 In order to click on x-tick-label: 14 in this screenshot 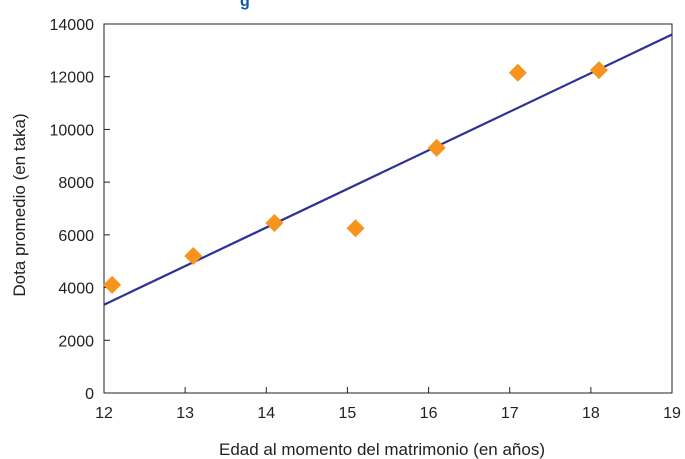, I will do `click(266, 413)`.